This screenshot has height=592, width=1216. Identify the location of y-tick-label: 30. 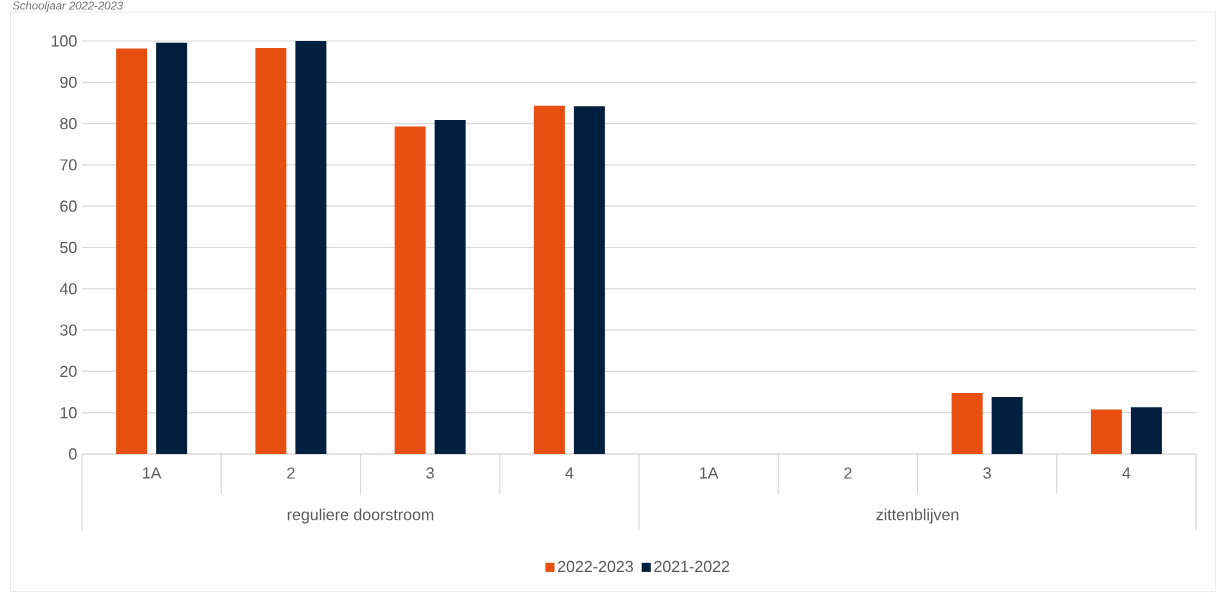
(68, 330).